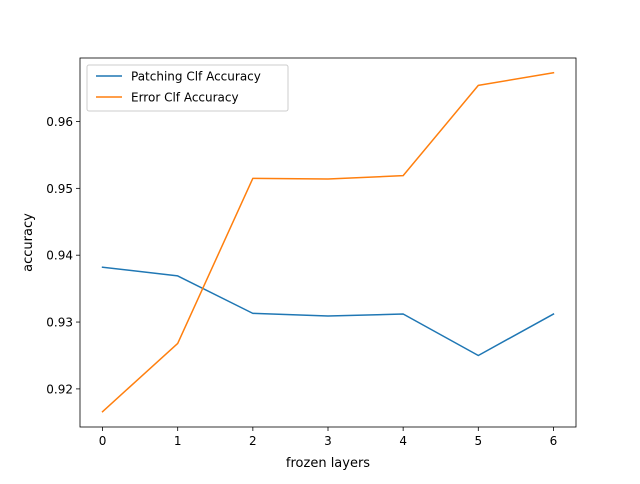  I want to click on legend-box, so click(187, 88).